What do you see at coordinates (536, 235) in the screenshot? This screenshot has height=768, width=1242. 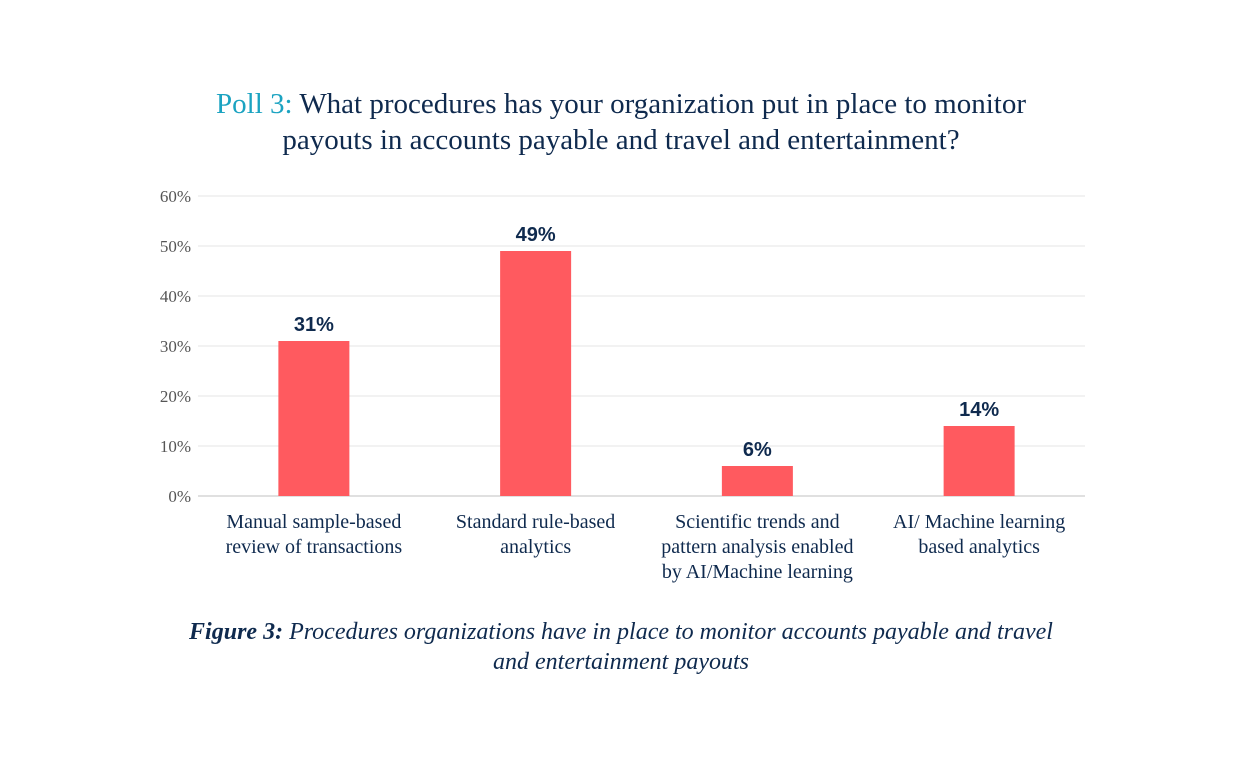 I see `data-label: 49%` at bounding box center [536, 235].